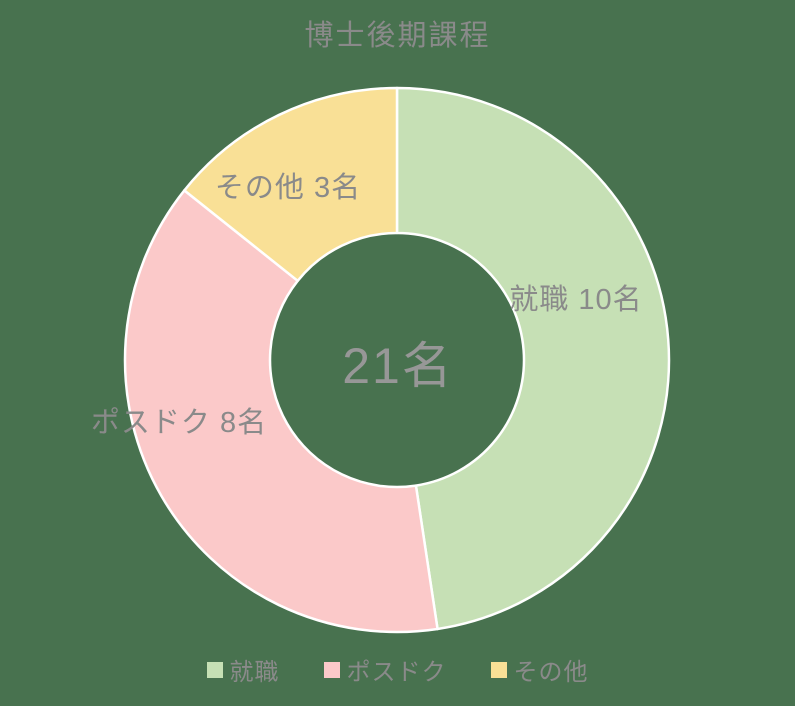 The width and height of the screenshot is (795, 706). Describe the element at coordinates (398, 366) in the screenshot. I see `donut-center-total: 21名` at that location.